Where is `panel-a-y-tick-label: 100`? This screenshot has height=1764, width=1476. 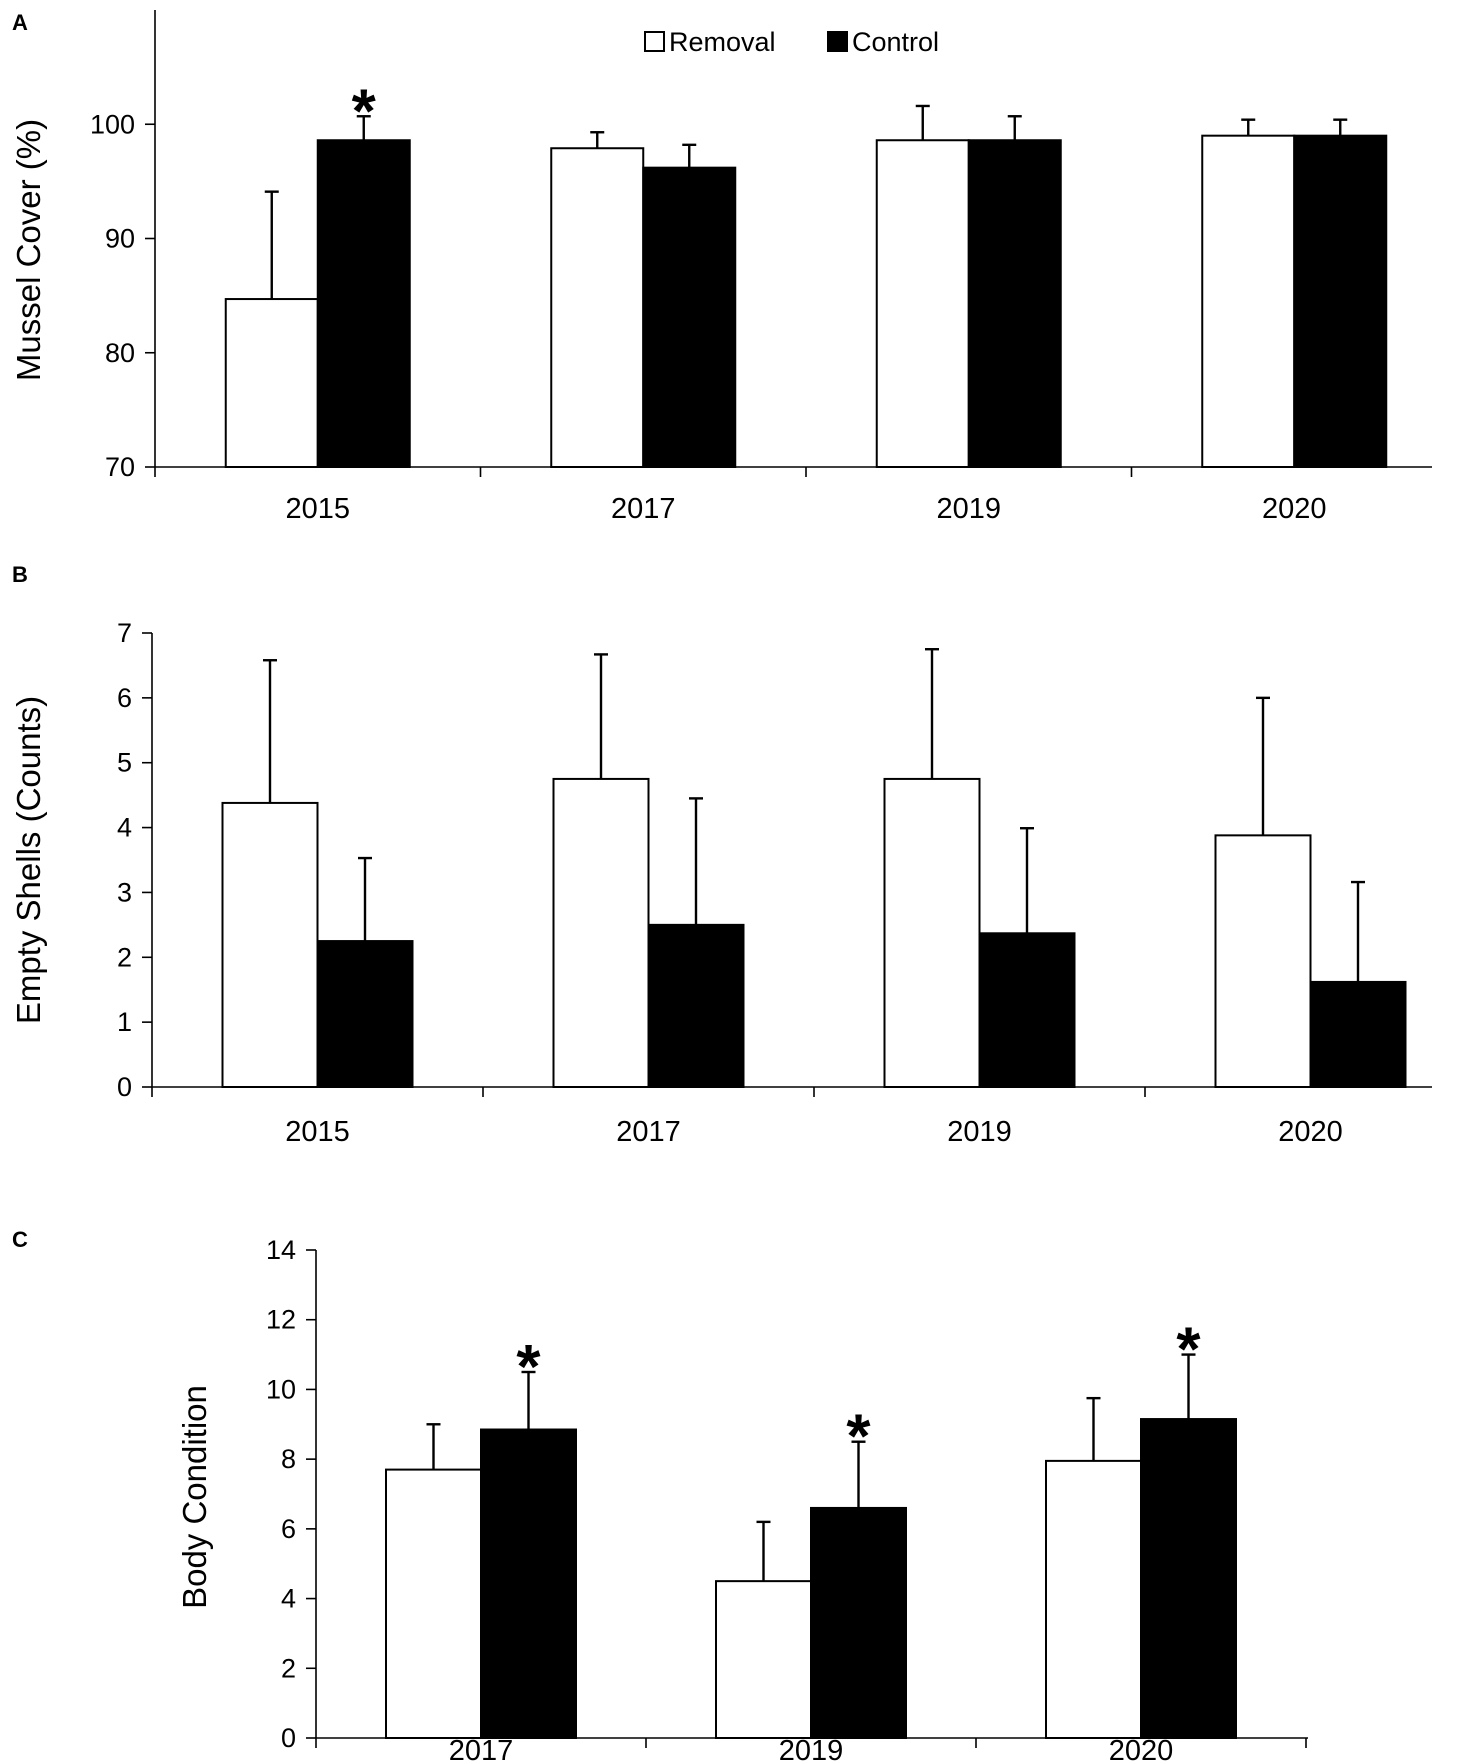 panel-a-y-tick-label: 100 is located at coordinates (112, 124).